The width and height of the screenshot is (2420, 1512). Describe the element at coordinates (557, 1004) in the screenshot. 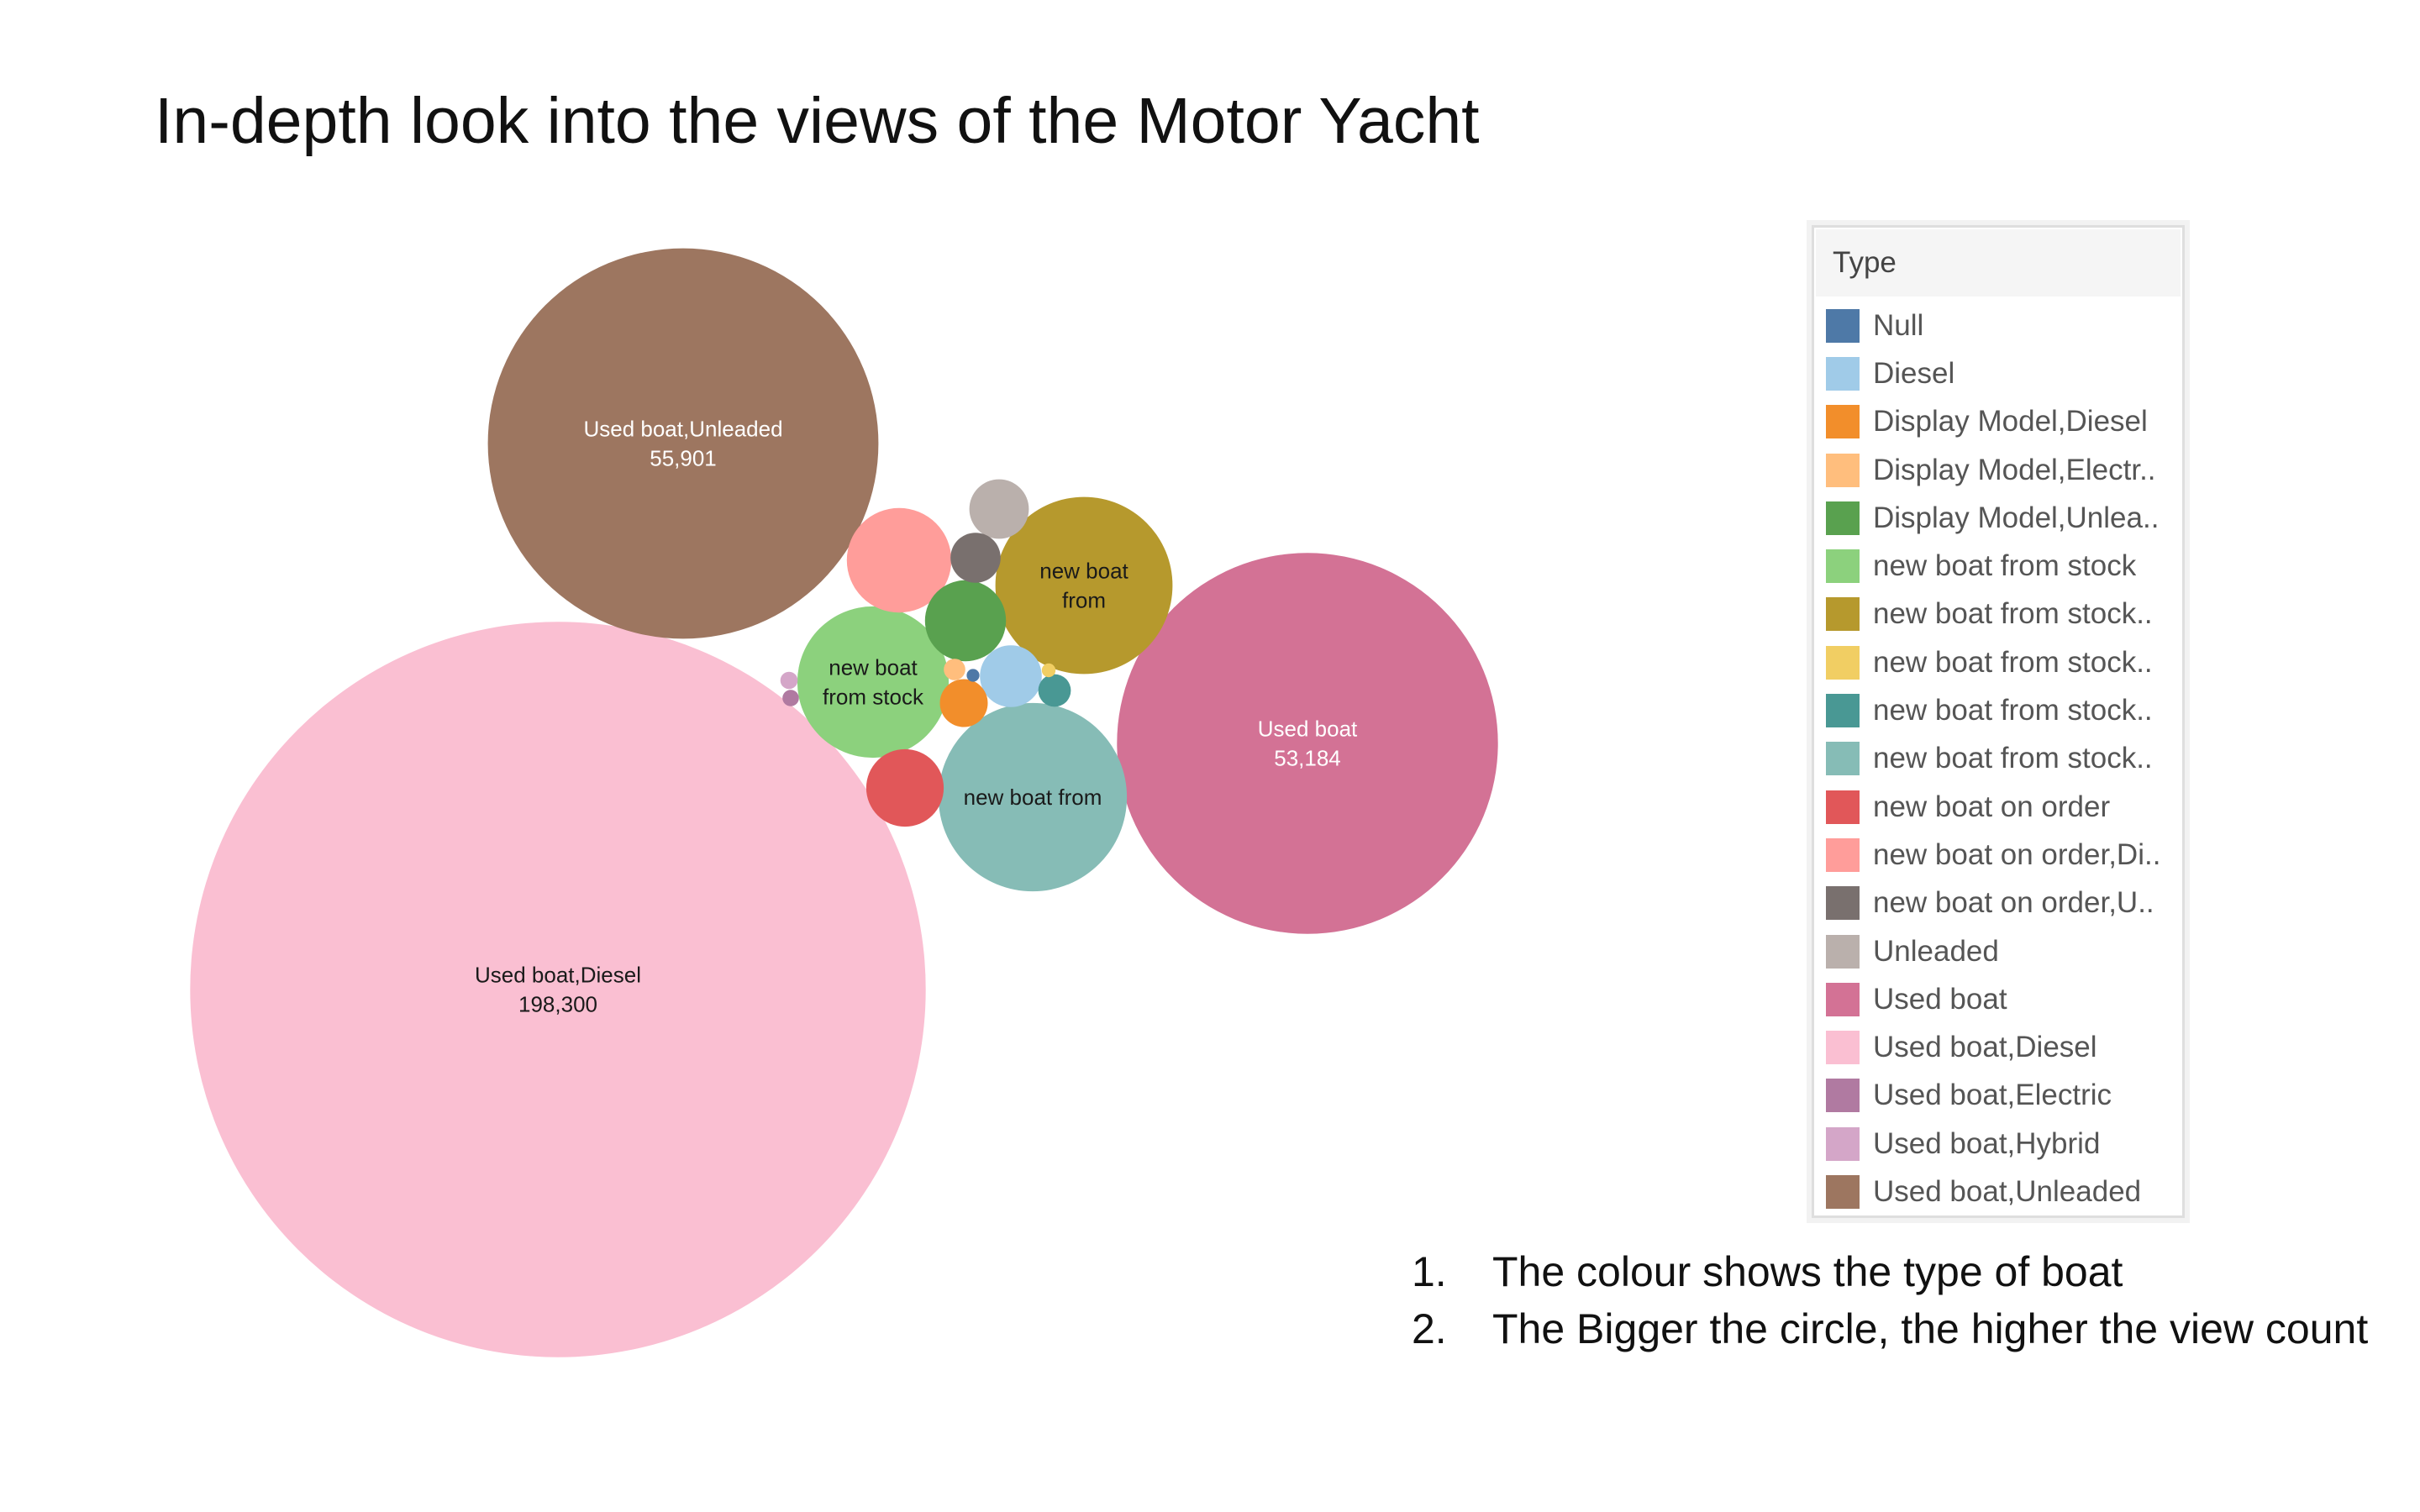

I see `bubble-label: 198,300` at that location.